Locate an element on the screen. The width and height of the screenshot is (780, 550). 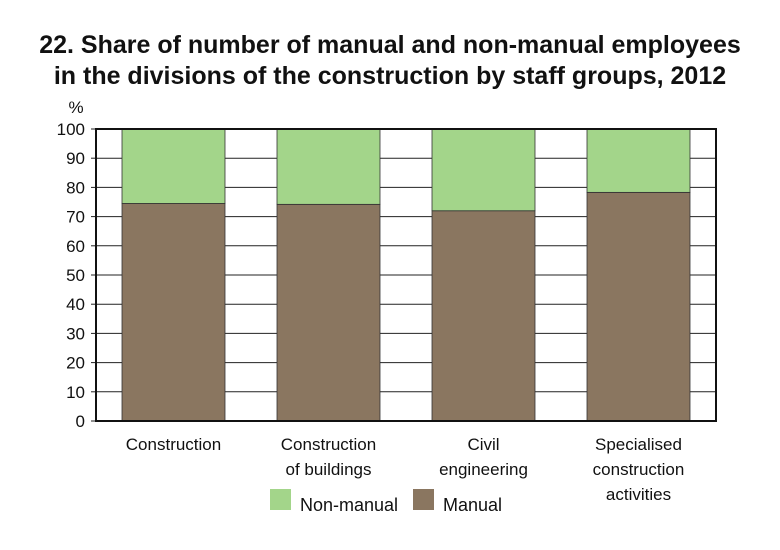
legend: Non-manual Manual is located at coordinates (386, 502).